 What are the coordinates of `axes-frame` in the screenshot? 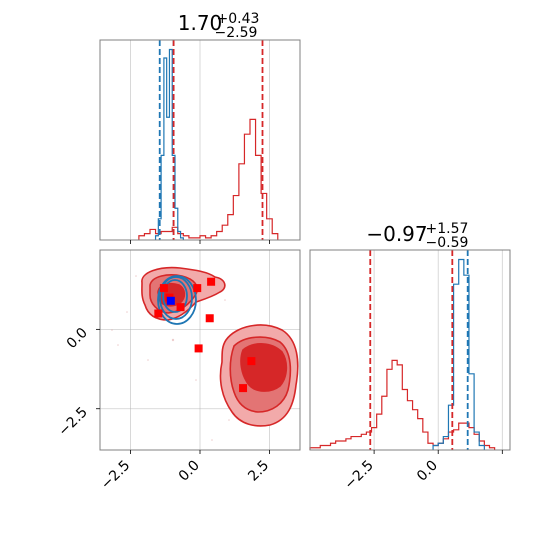 It's located at (410, 350).